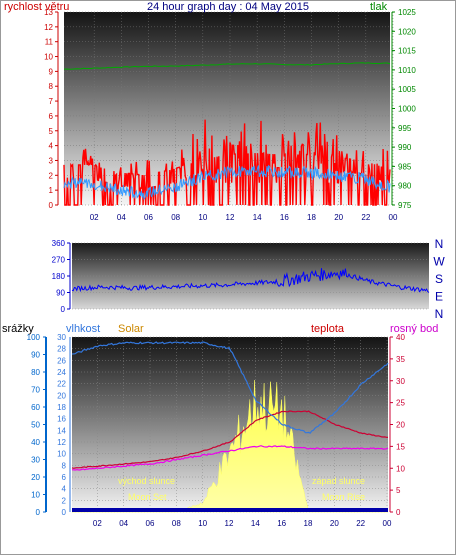 Image resolution: width=456 pixels, height=555 pixels. Describe the element at coordinates (61, 360) in the screenshot. I see `humidity-tick-label: 26` at that location.